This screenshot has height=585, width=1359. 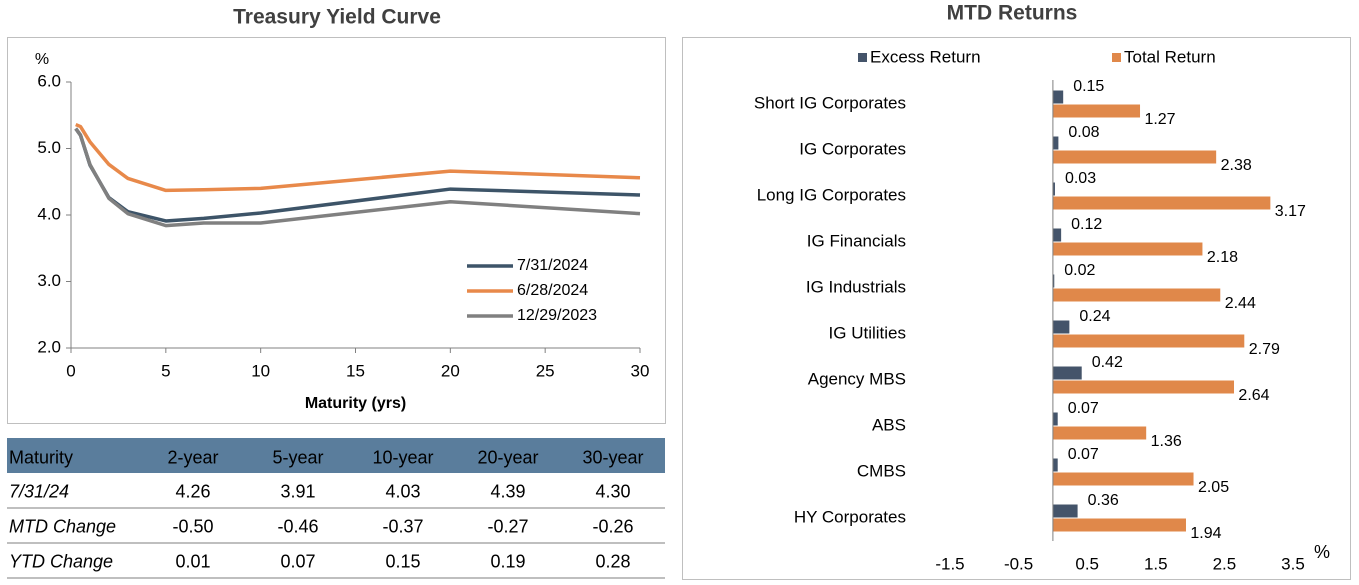 I want to click on x-tick-label: 1.5, so click(x=1156, y=563).